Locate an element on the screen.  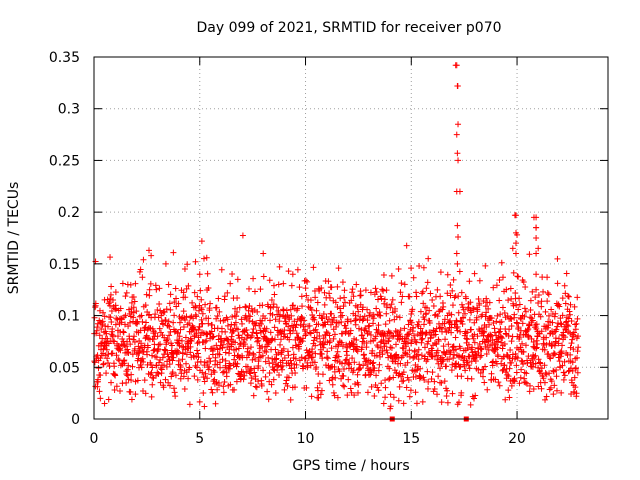
x-tick-label: 5 is located at coordinates (199, 439).